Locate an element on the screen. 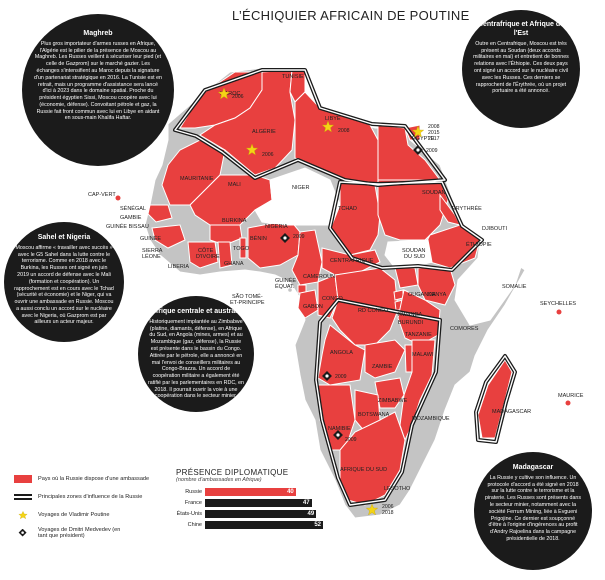 This screenshot has height=580, width=605. label-guinee-bissau: GUINÉE BISSAU is located at coordinates (127, 226).